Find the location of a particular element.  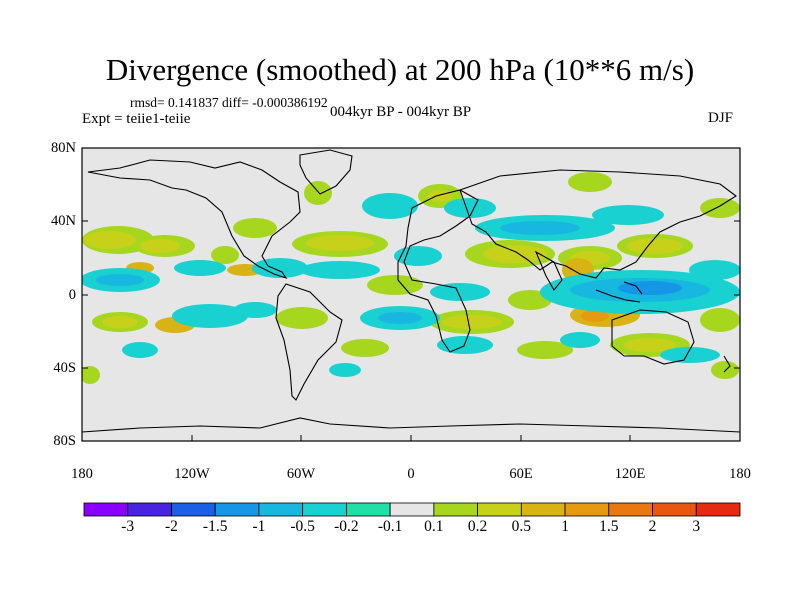

season-label: DJF is located at coordinates (721, 118).